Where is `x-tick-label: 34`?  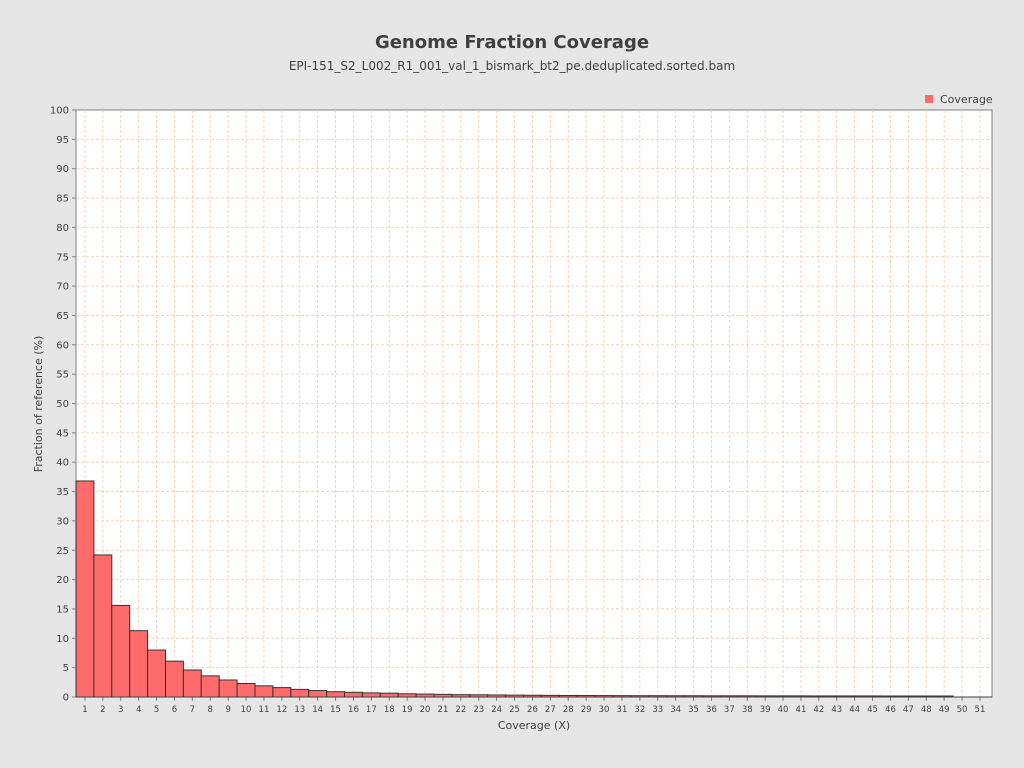
x-tick-label: 34 is located at coordinates (675, 710).